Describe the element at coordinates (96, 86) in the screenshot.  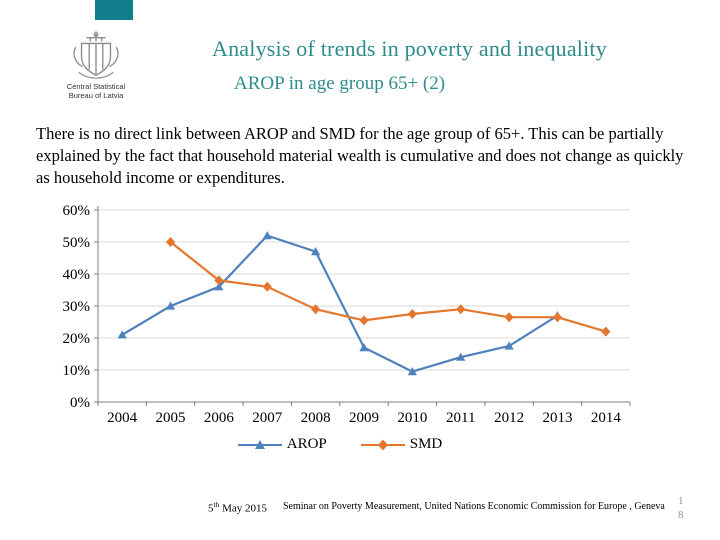
I see `logo-org-name-line1: Central Statistical` at that location.